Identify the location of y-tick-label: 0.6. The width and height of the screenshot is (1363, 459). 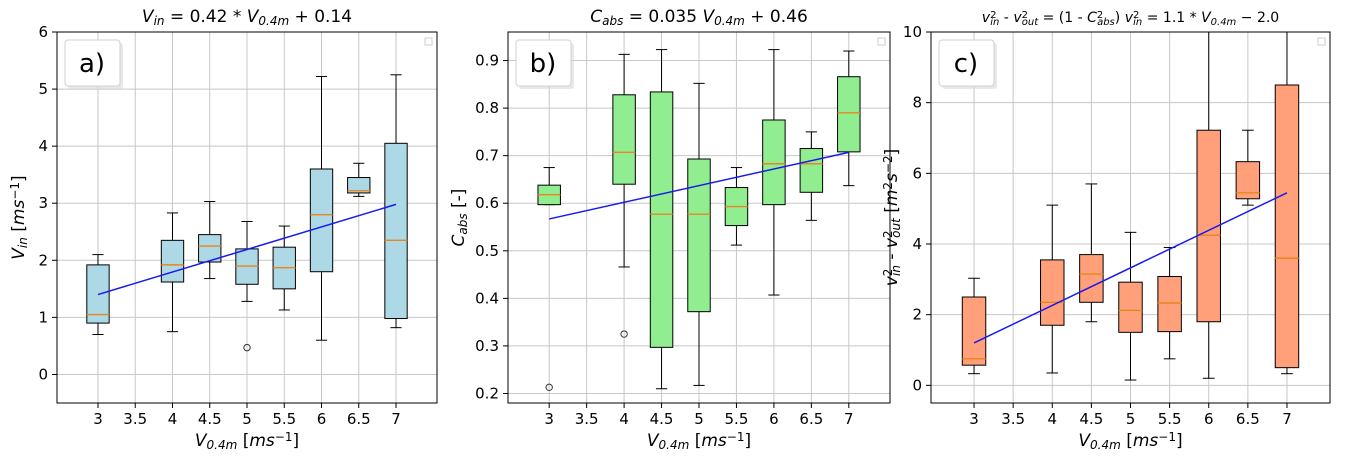
(487, 203).